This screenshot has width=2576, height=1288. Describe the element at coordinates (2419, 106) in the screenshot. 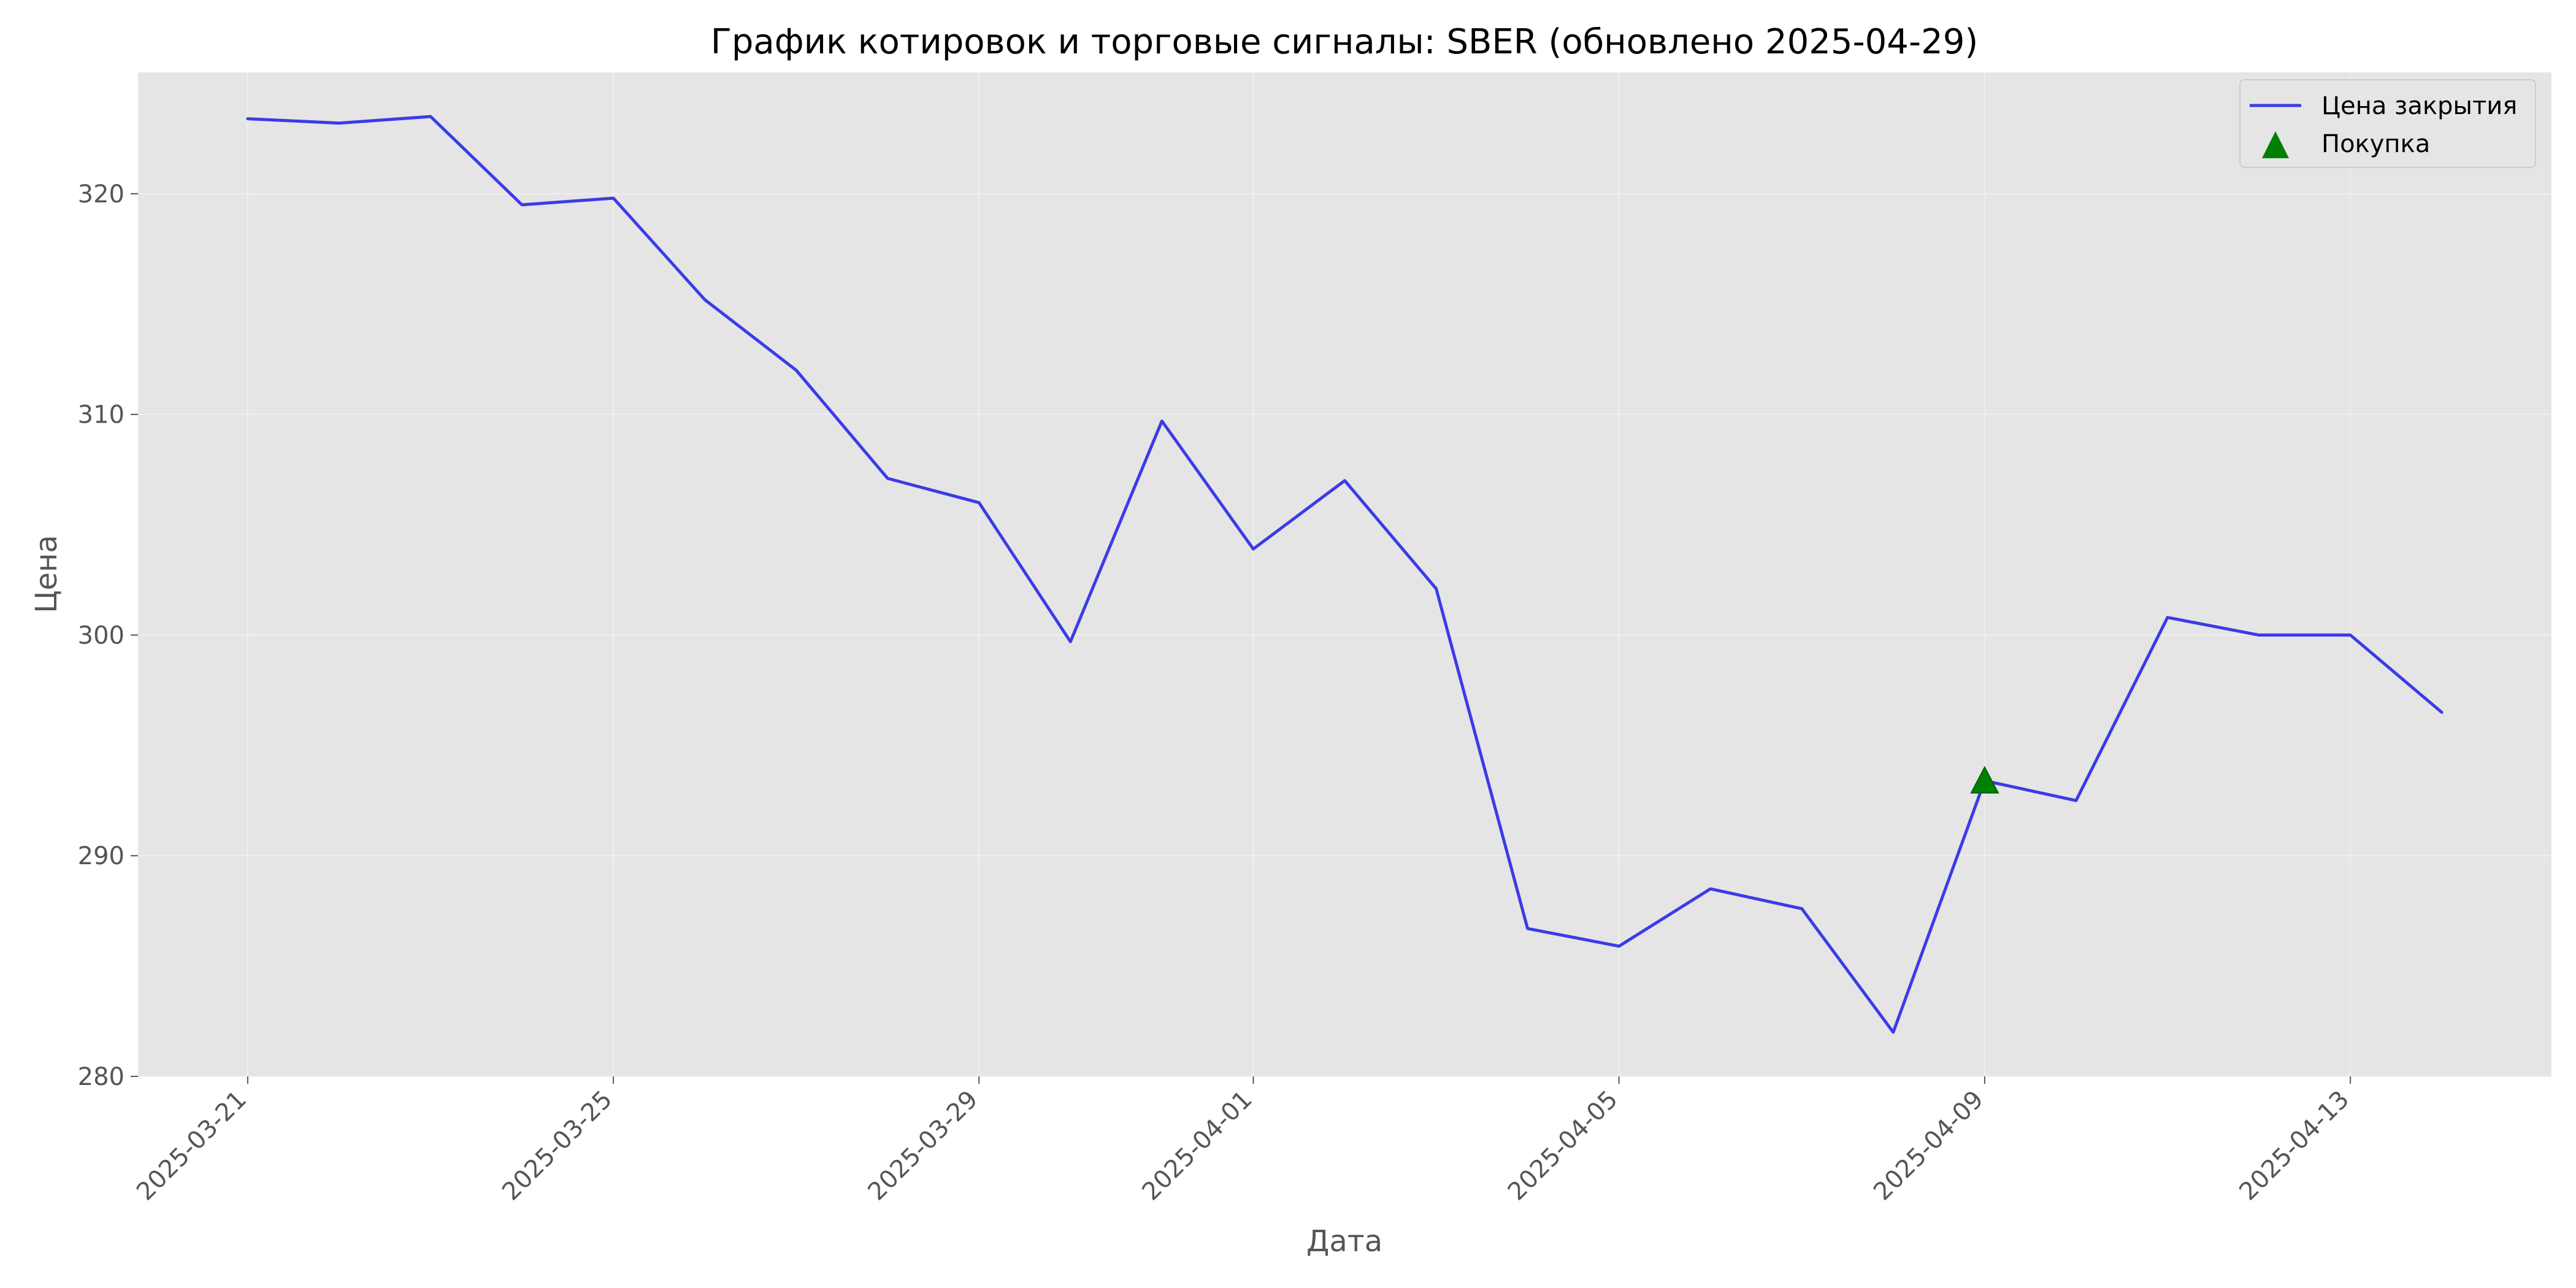

I see `legend-label-close: Цена закрытия` at that location.